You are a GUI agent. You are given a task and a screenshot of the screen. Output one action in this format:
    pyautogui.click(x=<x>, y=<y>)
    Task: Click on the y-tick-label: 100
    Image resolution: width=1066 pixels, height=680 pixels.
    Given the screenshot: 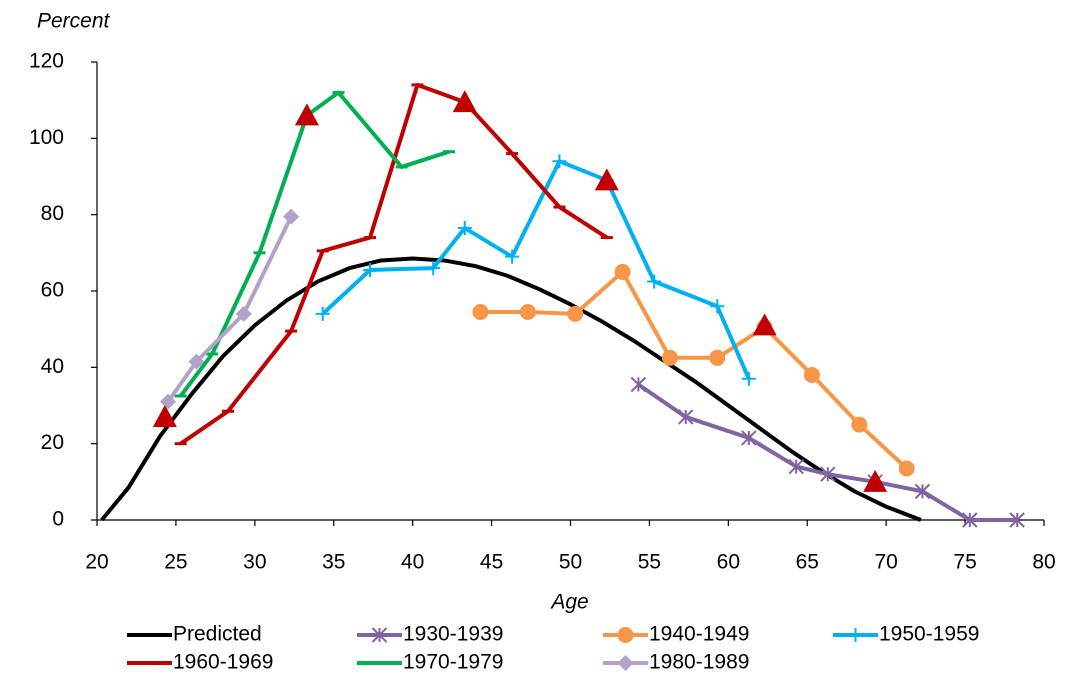 What is the action you would take?
    pyautogui.click(x=46, y=137)
    